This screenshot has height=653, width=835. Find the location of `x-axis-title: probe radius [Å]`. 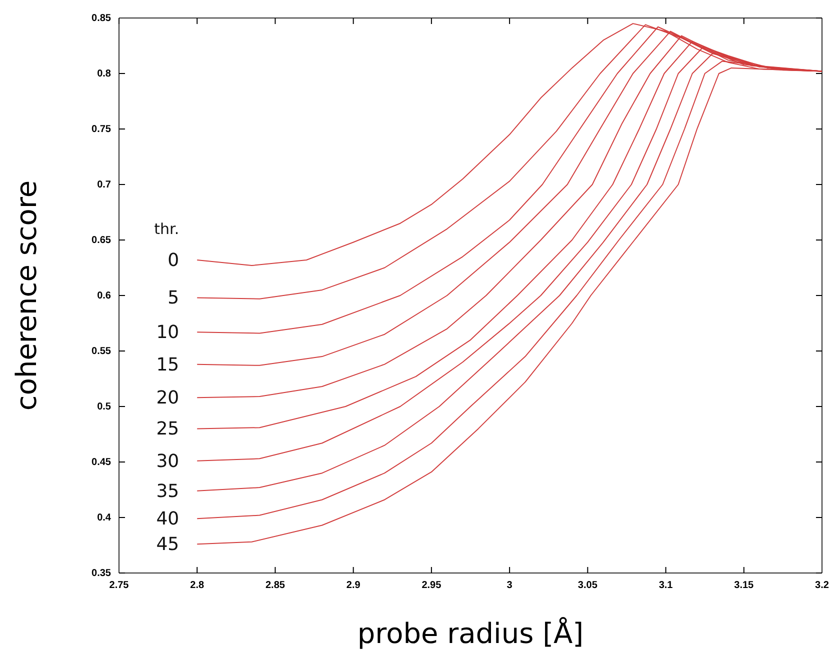

x-axis-title: probe radius [Å] is located at coordinates (470, 633).